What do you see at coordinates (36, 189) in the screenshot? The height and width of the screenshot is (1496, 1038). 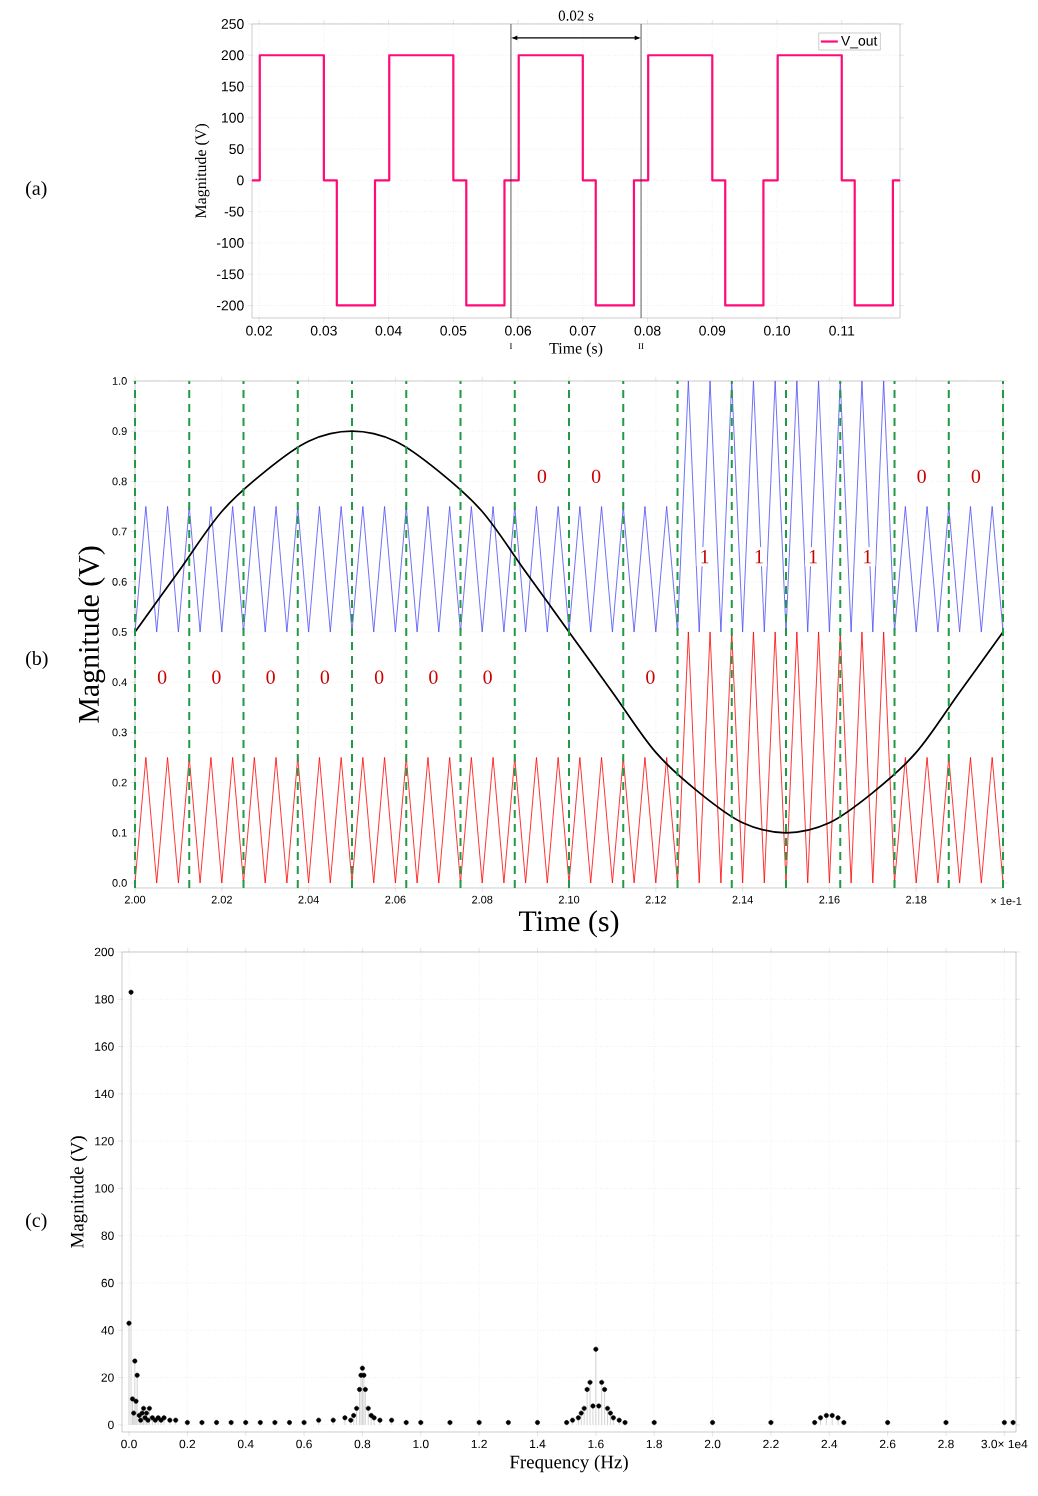 I see `text: (a)` at bounding box center [36, 189].